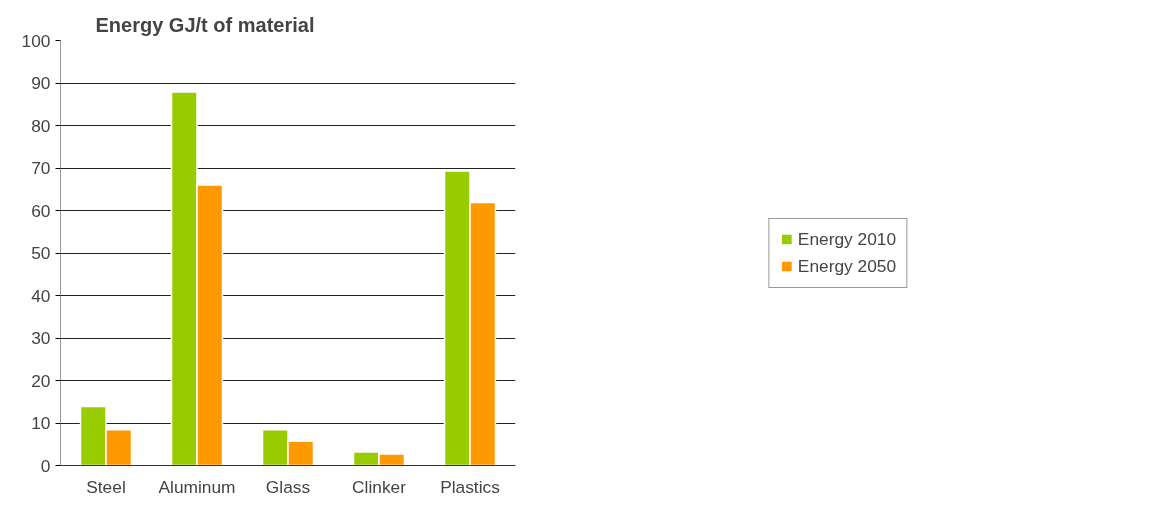 This screenshot has width=1166, height=508. Describe the element at coordinates (41, 125) in the screenshot. I see `y-tick-label: 80` at that location.